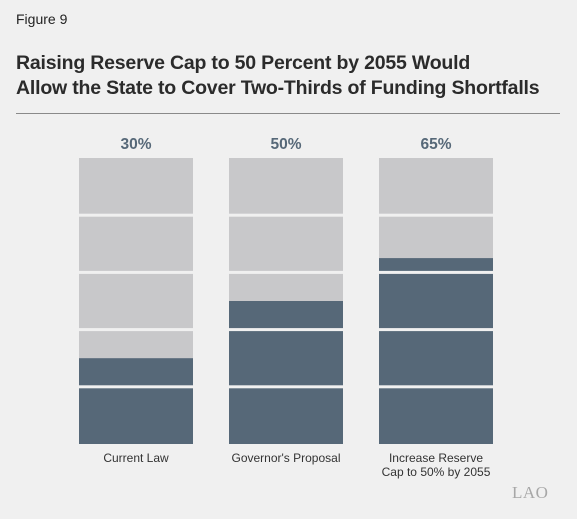 The width and height of the screenshot is (577, 519). What do you see at coordinates (436, 472) in the screenshot?
I see `category-label-3: Cap to 50% by 2055` at bounding box center [436, 472].